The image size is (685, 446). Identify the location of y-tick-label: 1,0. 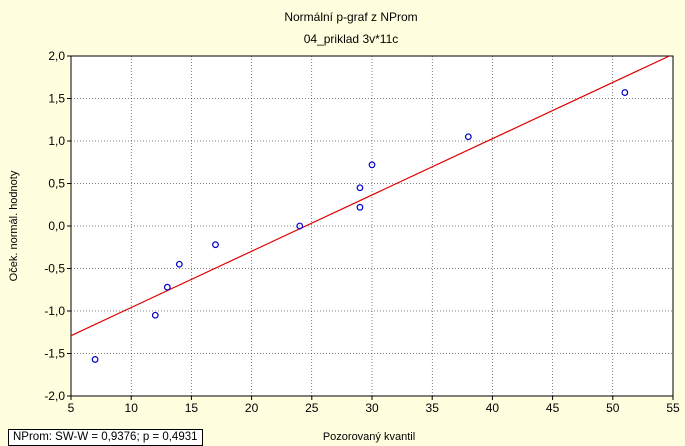
(56, 141).